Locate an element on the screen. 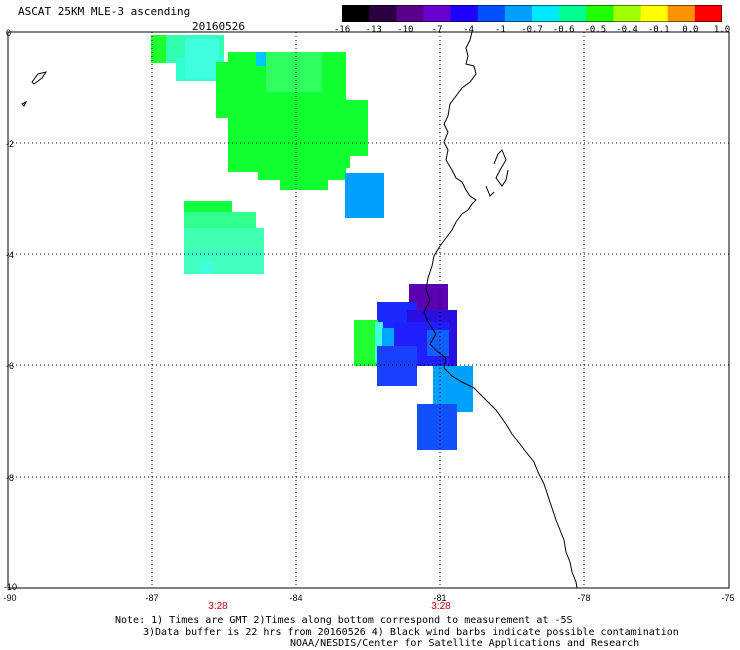 The width and height of the screenshot is (740, 650). colorbar-label: -0.4 is located at coordinates (627, 30).